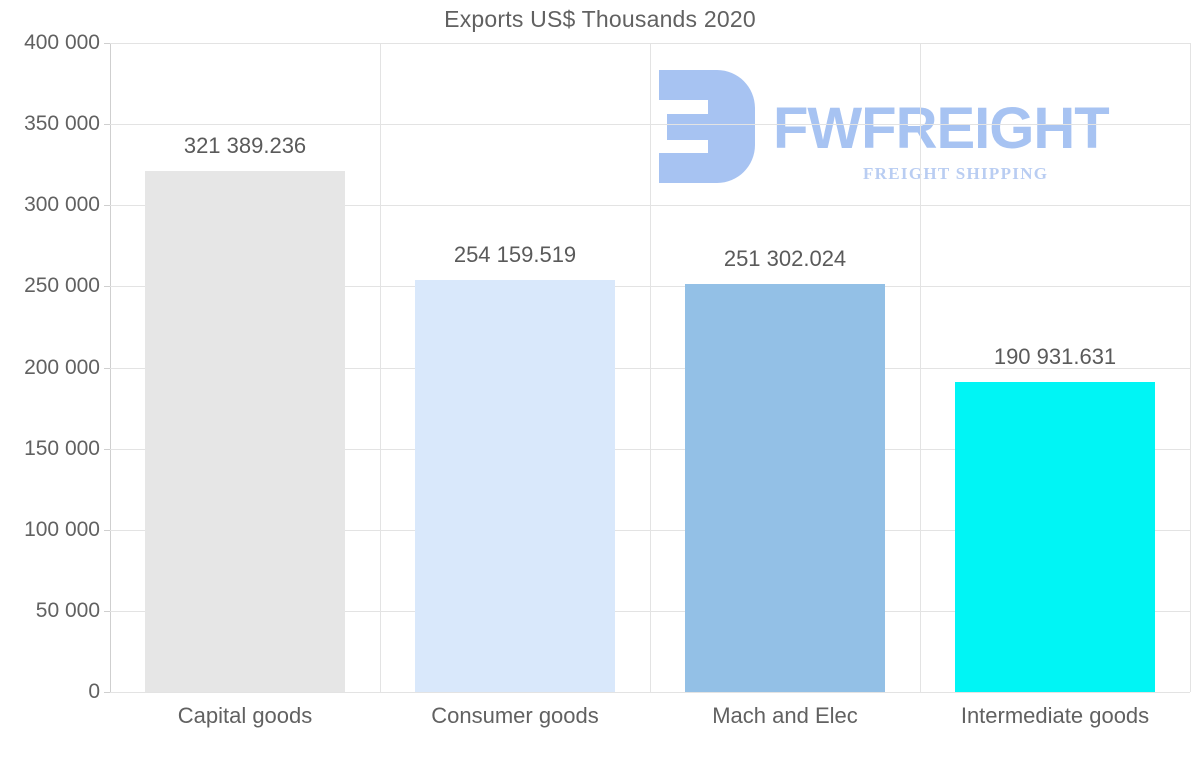 This screenshot has height=763, width=1200. Describe the element at coordinates (515, 715) in the screenshot. I see `x-axis-category-label: Consumer goods` at that location.